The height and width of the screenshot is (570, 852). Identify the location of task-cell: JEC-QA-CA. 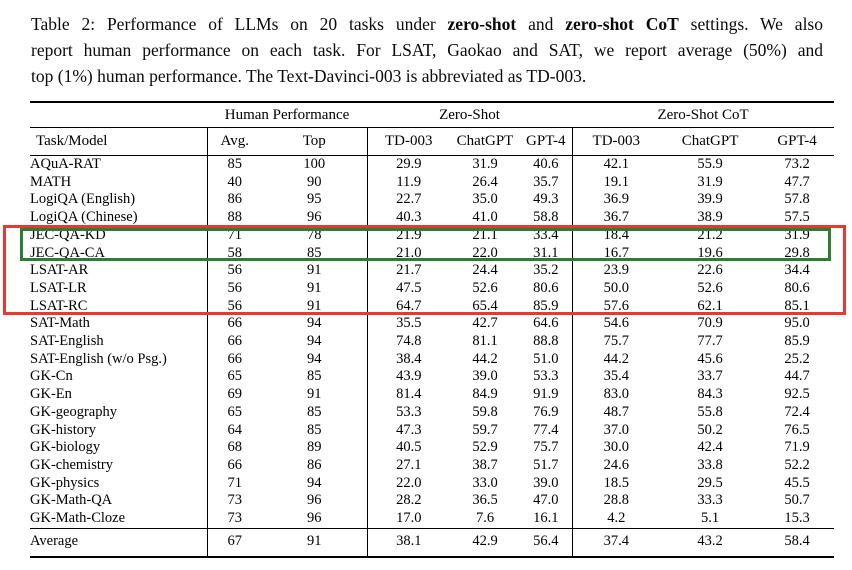
(67, 252).